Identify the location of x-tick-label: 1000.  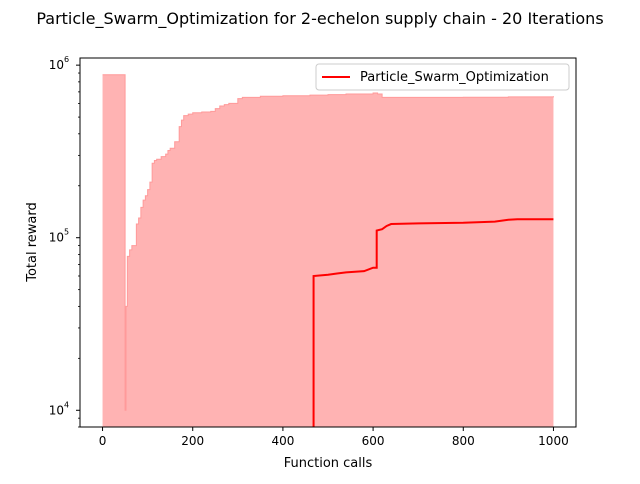
(553, 441).